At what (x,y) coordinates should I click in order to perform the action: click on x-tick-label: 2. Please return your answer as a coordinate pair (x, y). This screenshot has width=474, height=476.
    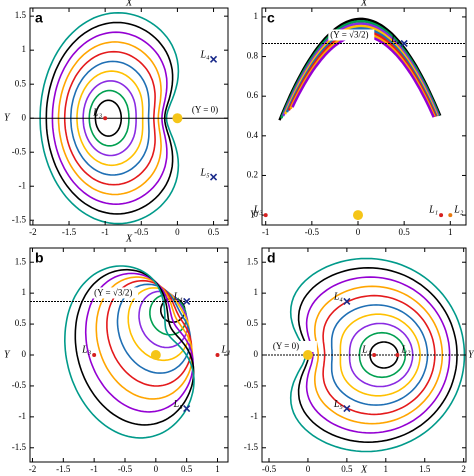
    Looking at the image, I should click on (463, 469).